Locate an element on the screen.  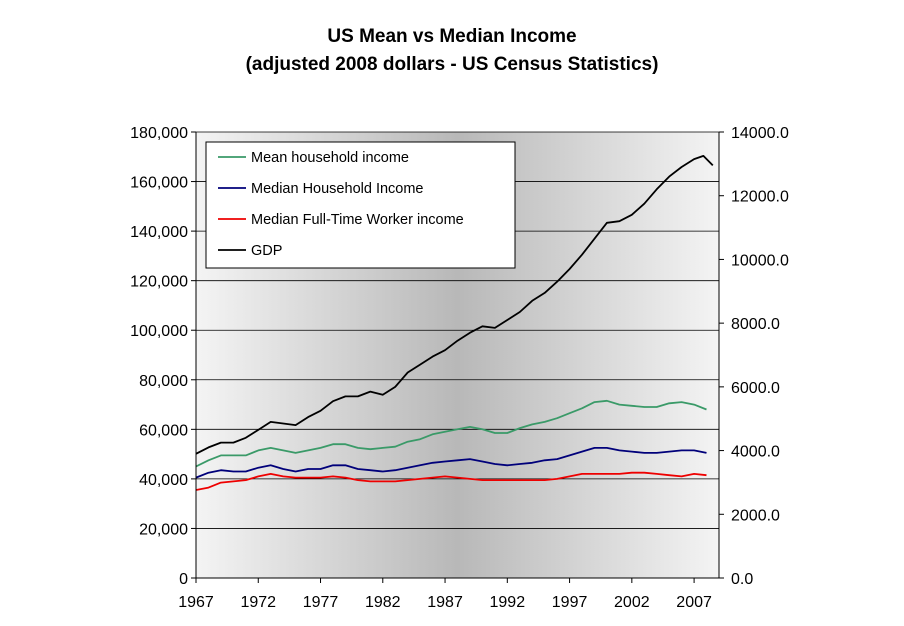
y2-tick-label-2: 4000.0 is located at coordinates (755, 452).